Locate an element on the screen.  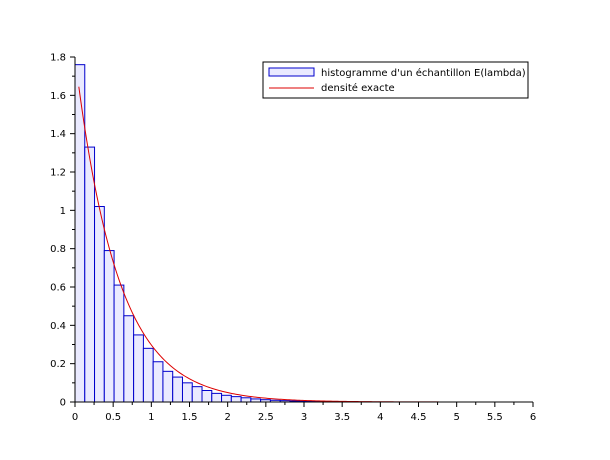
x-tick-label: 3 is located at coordinates (304, 417).